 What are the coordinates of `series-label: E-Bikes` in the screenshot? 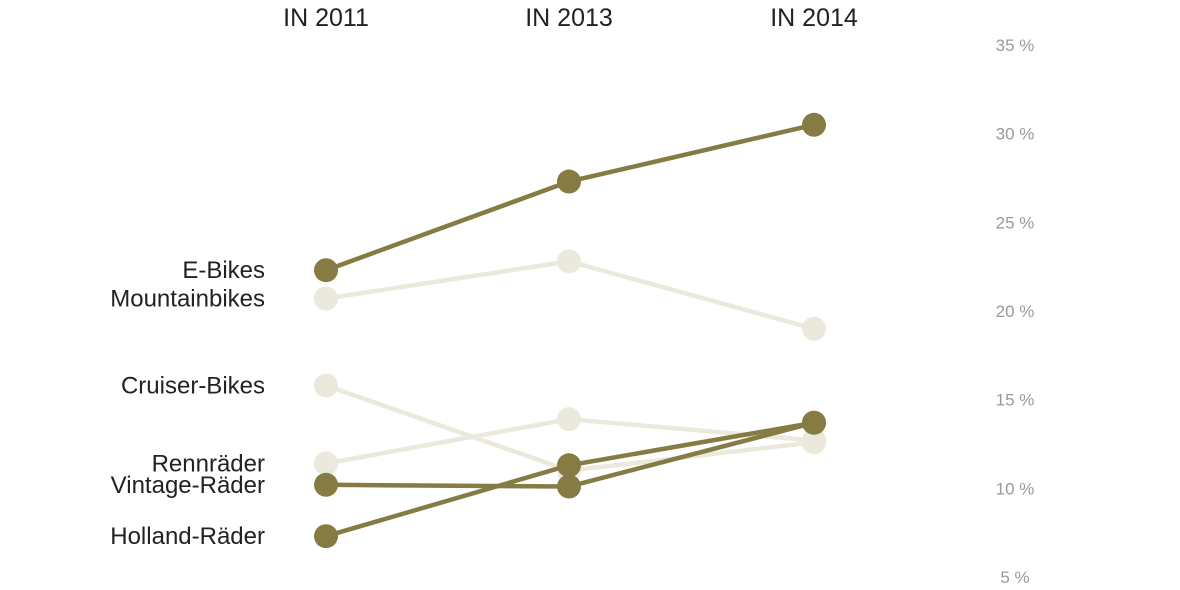 It's located at (223, 270).